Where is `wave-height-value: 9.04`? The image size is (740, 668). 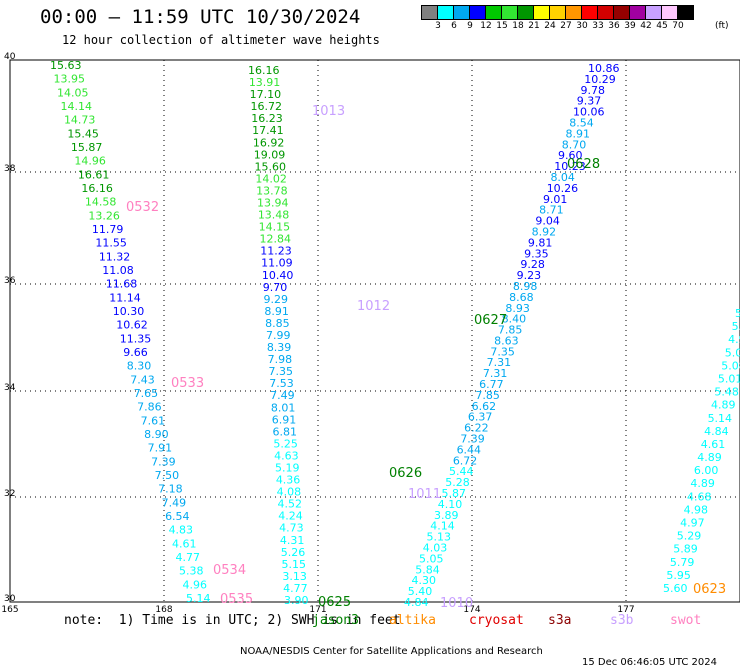 wave-height-value: 9.04 is located at coordinates (547, 221).